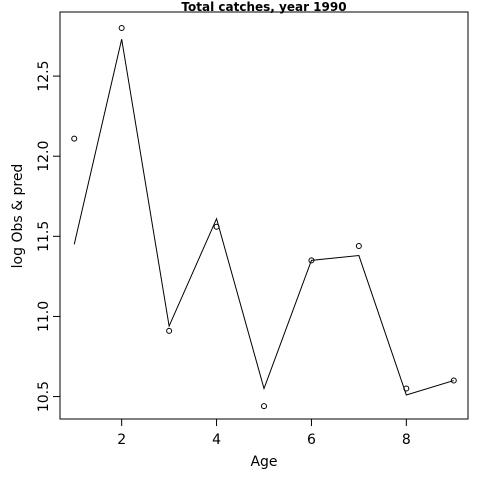  What do you see at coordinates (44, 236) in the screenshot?
I see `y-tick-label: 11.5` at bounding box center [44, 236].